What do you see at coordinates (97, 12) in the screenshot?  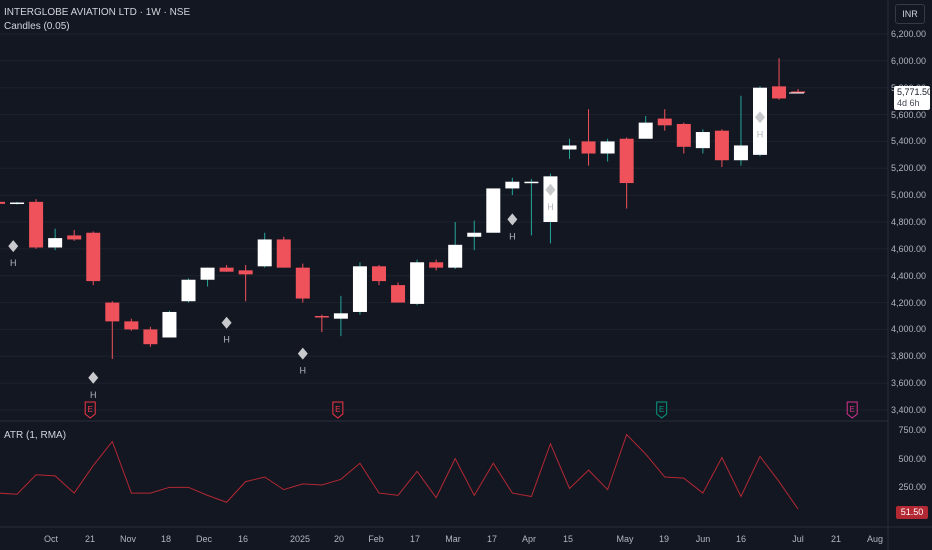 I see `symbol-title: INTERGLOBE AVIATION LTD · 1W · NSE` at bounding box center [97, 12].